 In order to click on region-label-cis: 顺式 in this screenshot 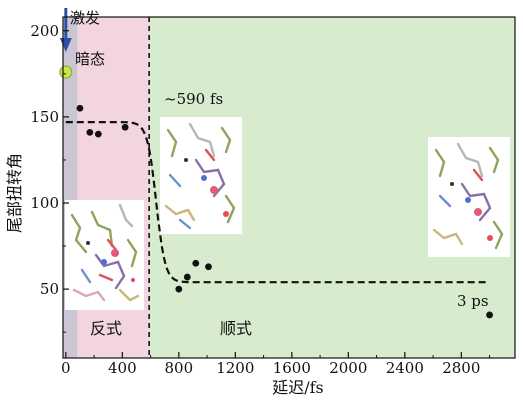, I will do `click(236, 328)`.